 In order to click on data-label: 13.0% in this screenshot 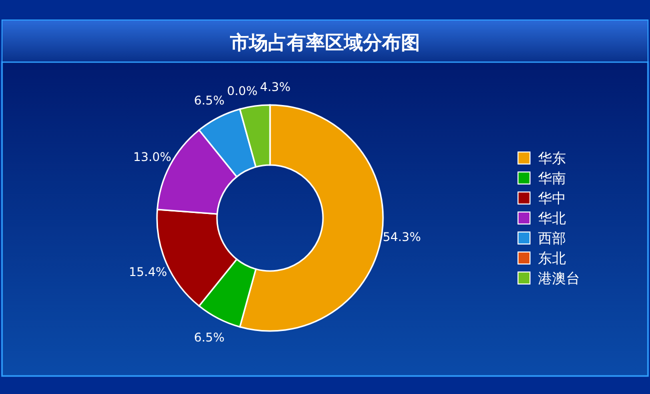, I will do `click(152, 157)`.